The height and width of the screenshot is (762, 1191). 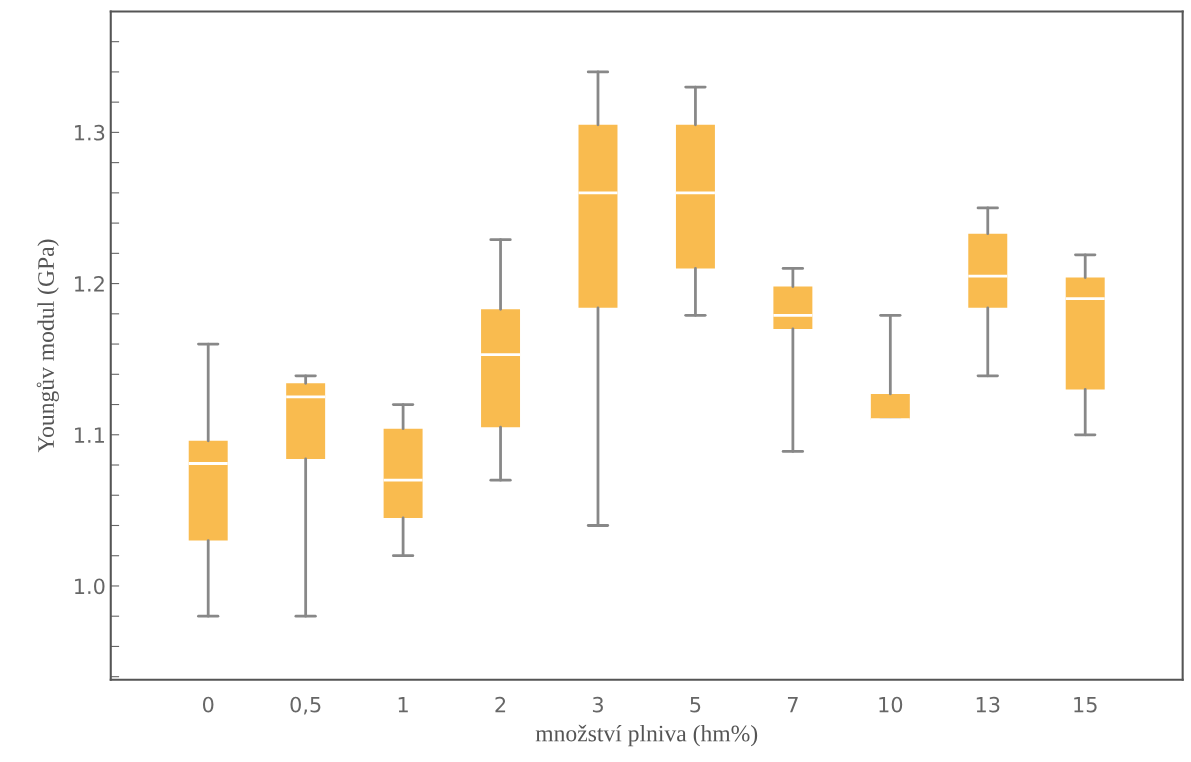 I want to click on y-tick-label: 1.2, so click(x=89, y=284).